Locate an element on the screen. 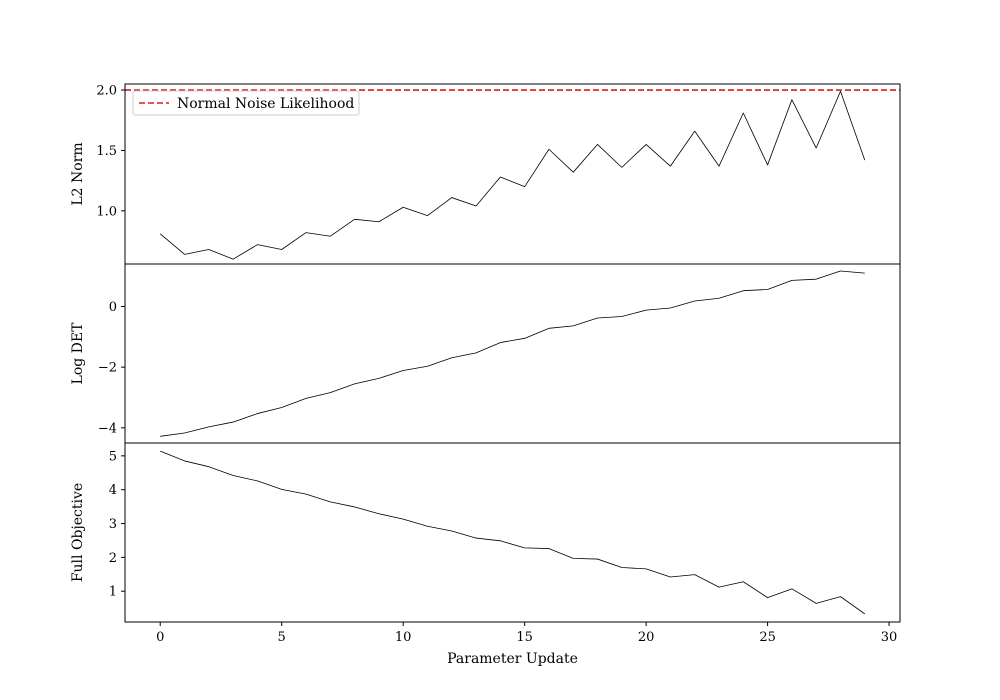 Image resolution: width=1000 pixels, height=700 pixels. legend-label: Normal Noise Likelihood is located at coordinates (265, 104).